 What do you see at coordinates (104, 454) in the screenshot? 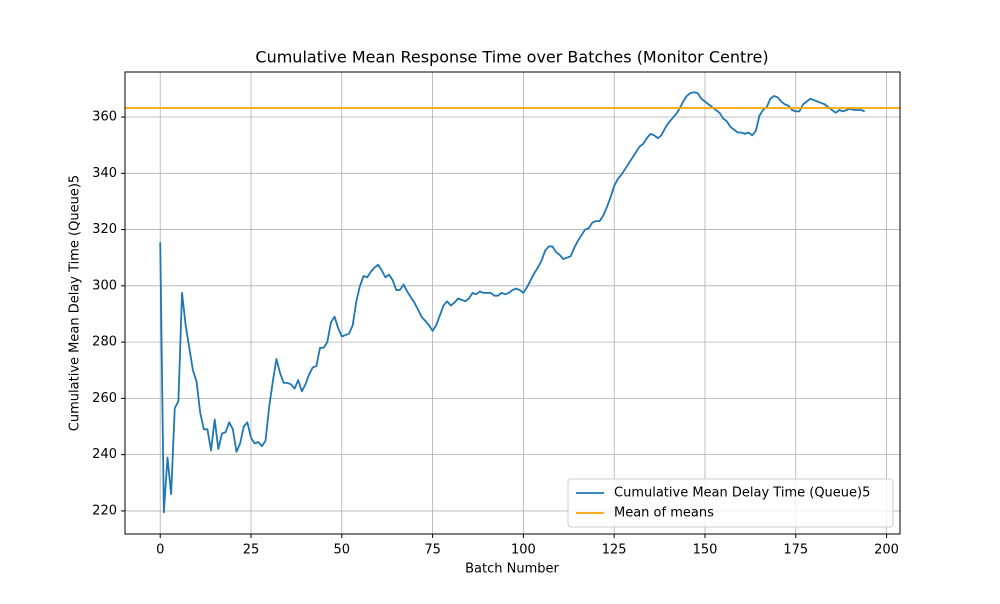
I see `y-tick-label: 240` at bounding box center [104, 454].